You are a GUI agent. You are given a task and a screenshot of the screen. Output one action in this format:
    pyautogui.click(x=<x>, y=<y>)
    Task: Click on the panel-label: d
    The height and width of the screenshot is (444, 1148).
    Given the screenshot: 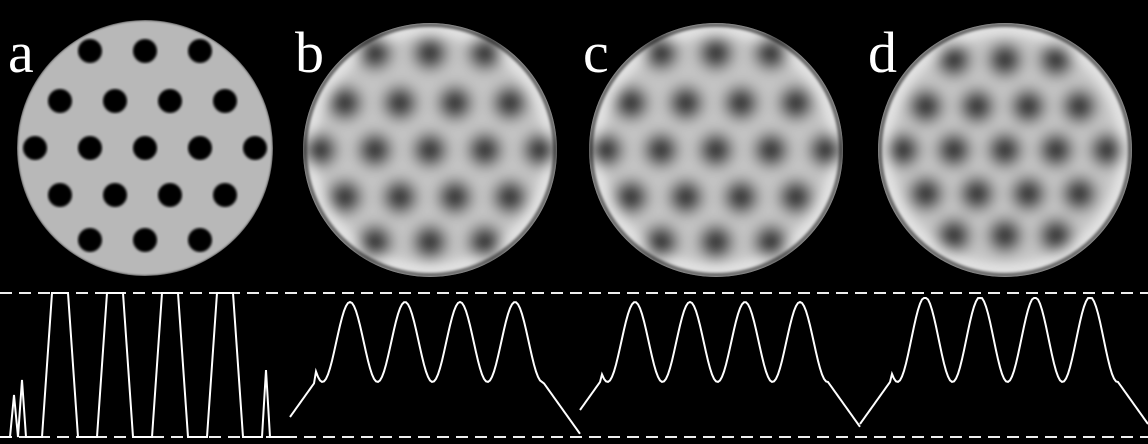 What is the action you would take?
    pyautogui.click(x=882, y=52)
    